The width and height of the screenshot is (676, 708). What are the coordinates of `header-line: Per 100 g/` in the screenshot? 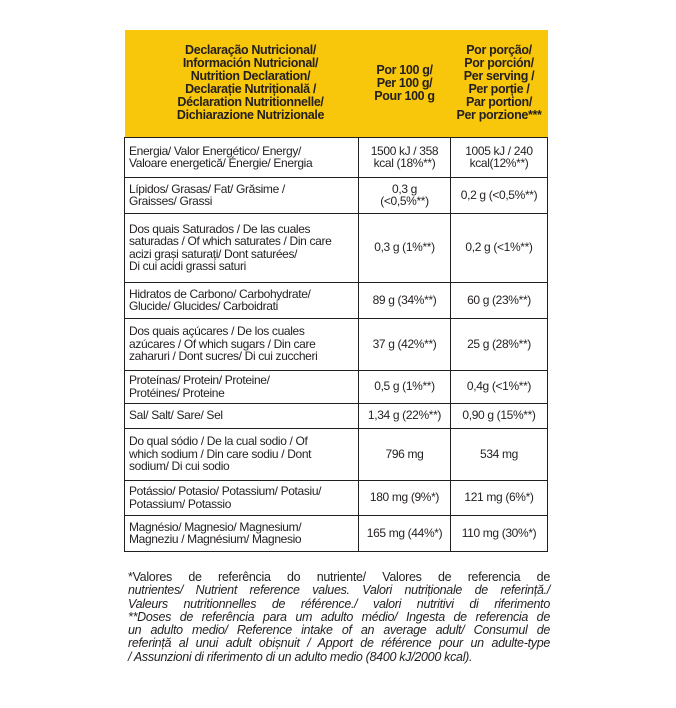 It's located at (404, 82).